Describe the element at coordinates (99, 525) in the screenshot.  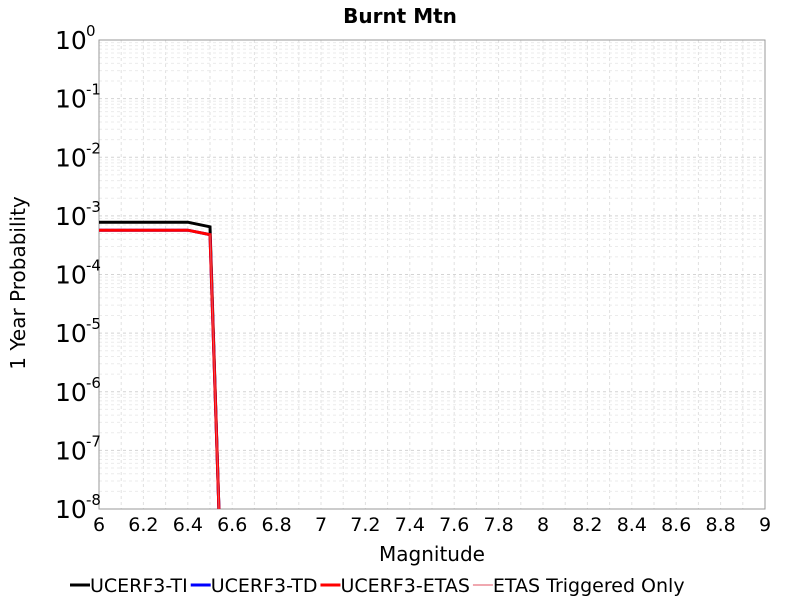
I see `x-tick-label: 6` at that location.